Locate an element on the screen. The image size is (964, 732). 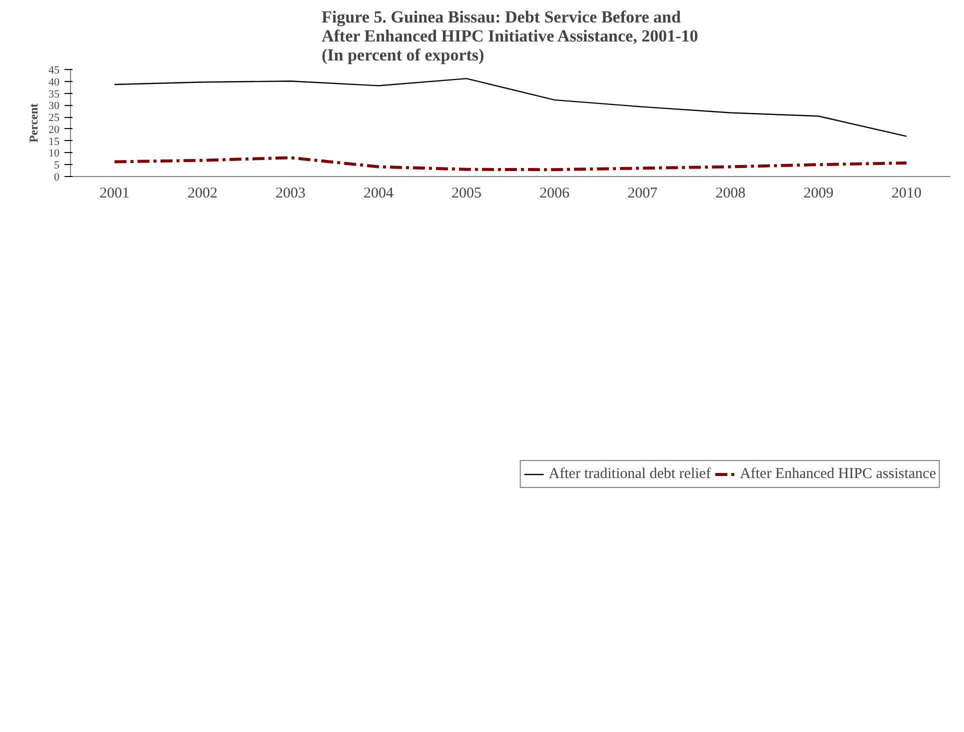
y-tick-label: 45 is located at coordinates (54, 70).